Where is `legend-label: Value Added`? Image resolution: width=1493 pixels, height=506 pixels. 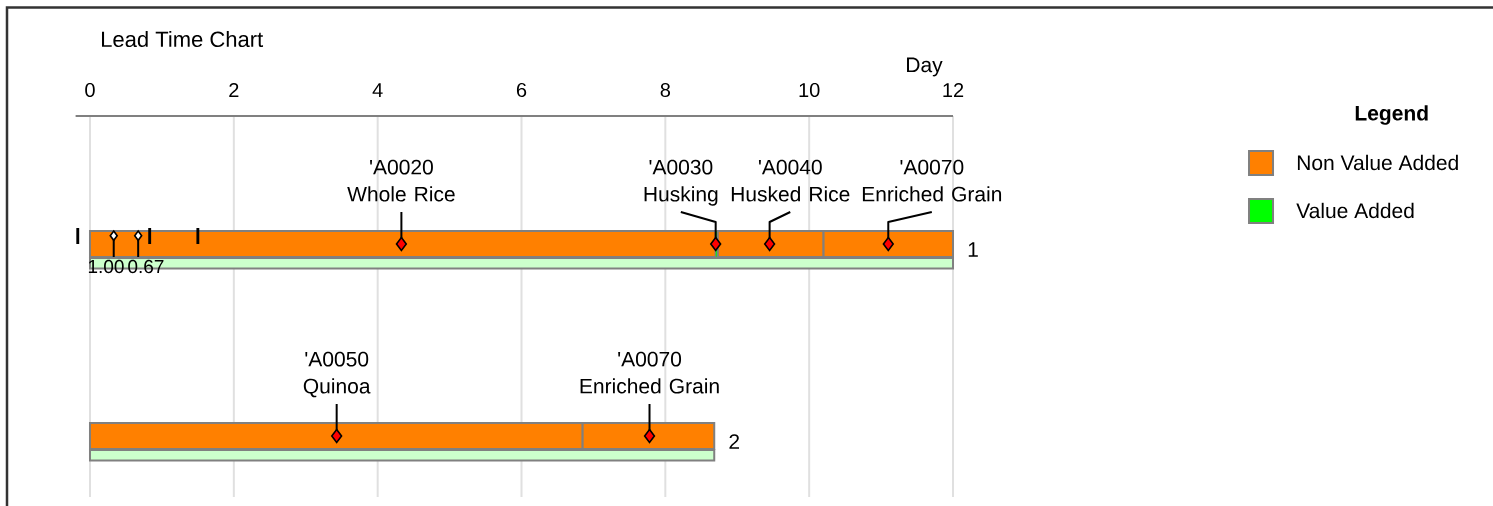 legend-label: Value Added is located at coordinates (1355, 210).